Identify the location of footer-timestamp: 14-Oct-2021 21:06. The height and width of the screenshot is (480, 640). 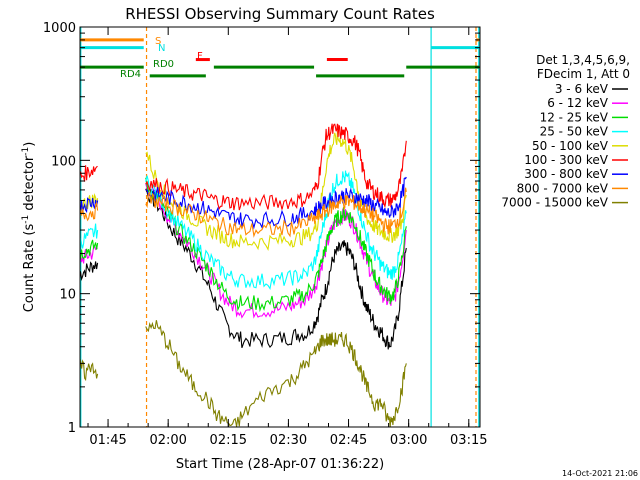
(600, 473).